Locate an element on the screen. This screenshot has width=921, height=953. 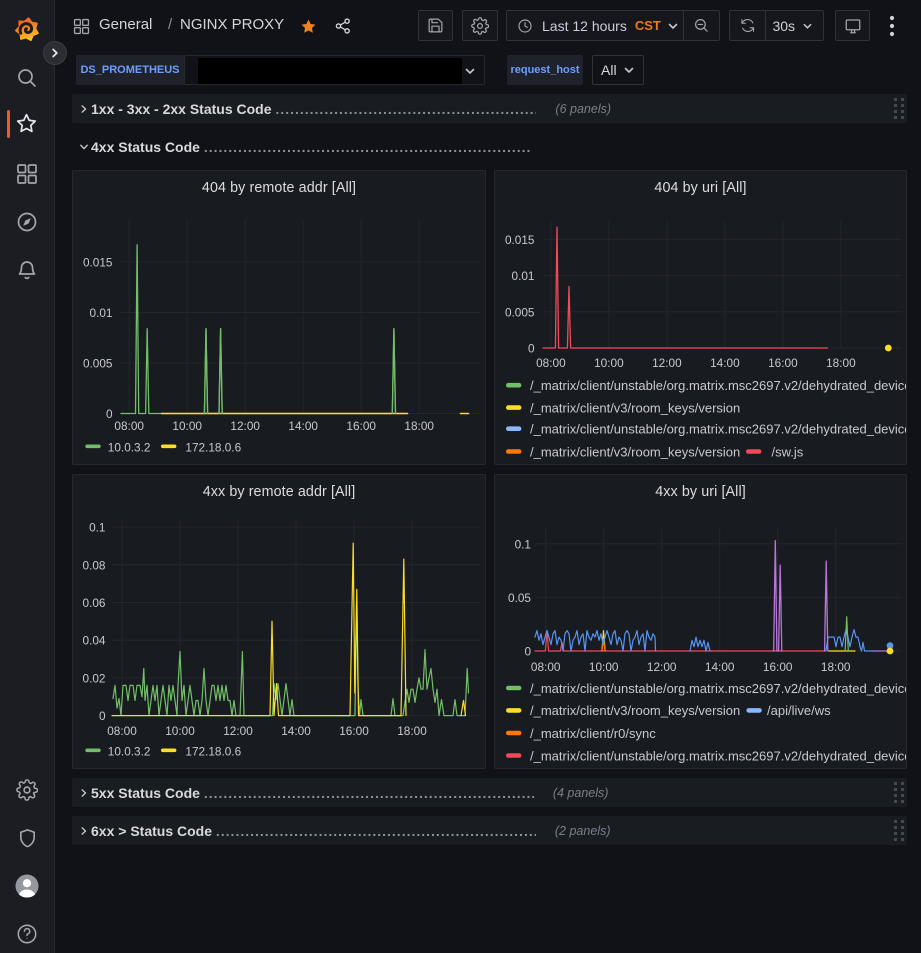
svg-text: /_matrix/client/r0/sync is located at coordinates (593, 733).